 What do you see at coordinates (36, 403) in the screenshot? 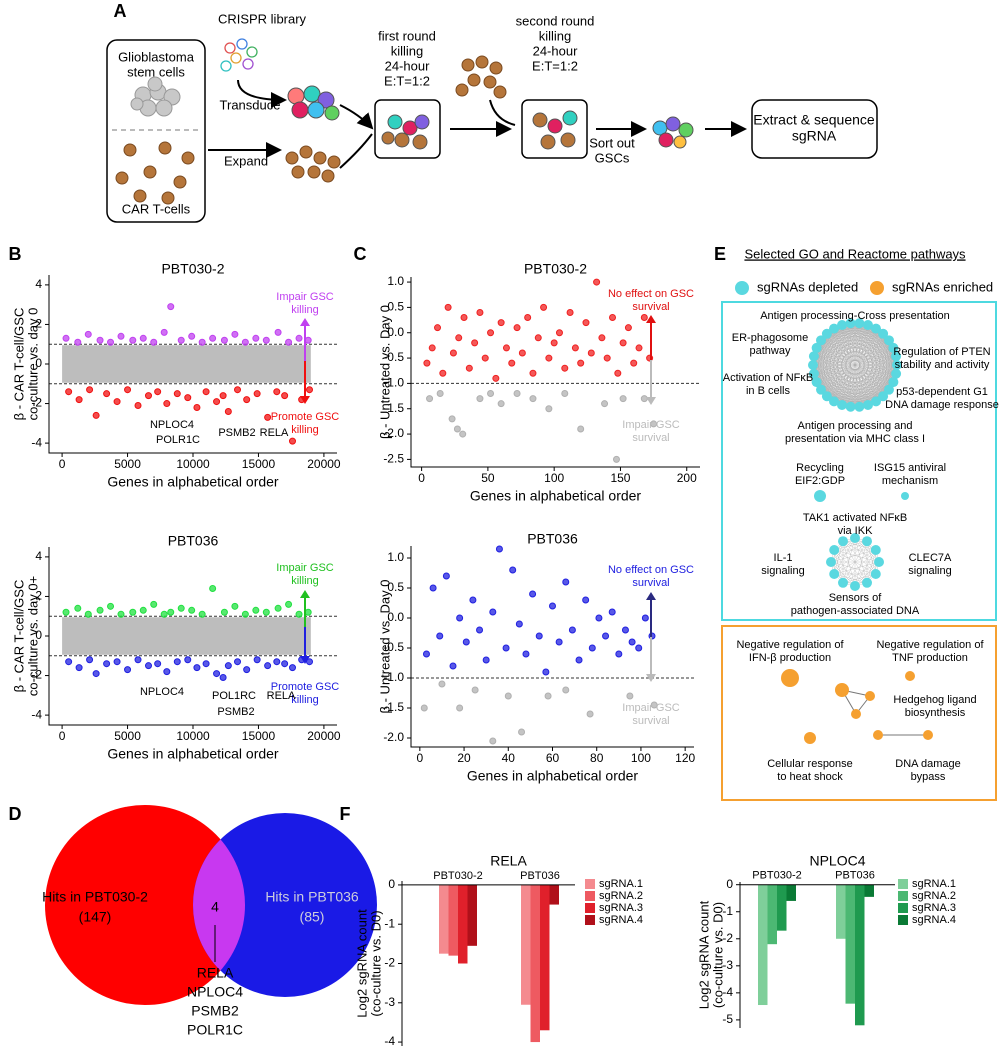
I see `y-tick-label: -2` at bounding box center [36, 403].